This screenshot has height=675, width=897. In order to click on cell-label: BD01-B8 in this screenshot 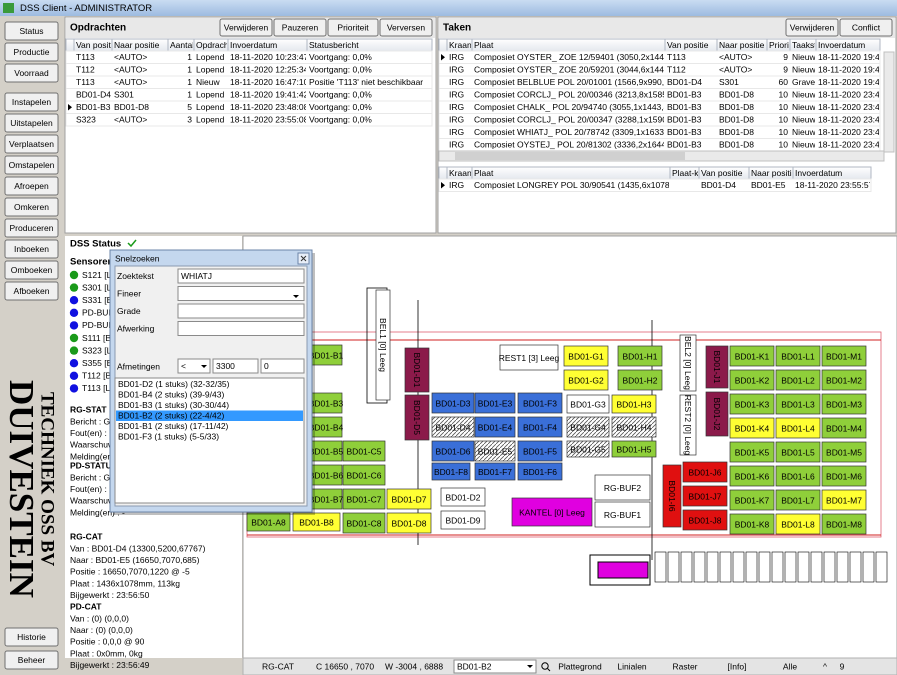, I will do `click(316, 522)`.